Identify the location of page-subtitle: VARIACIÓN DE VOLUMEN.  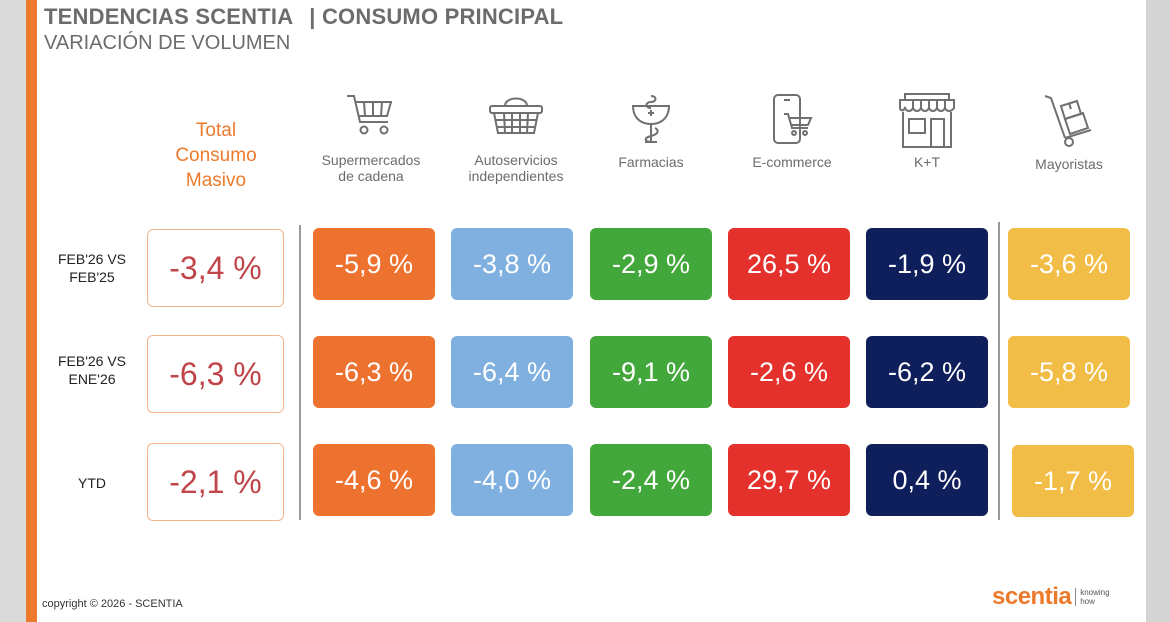
(167, 43).